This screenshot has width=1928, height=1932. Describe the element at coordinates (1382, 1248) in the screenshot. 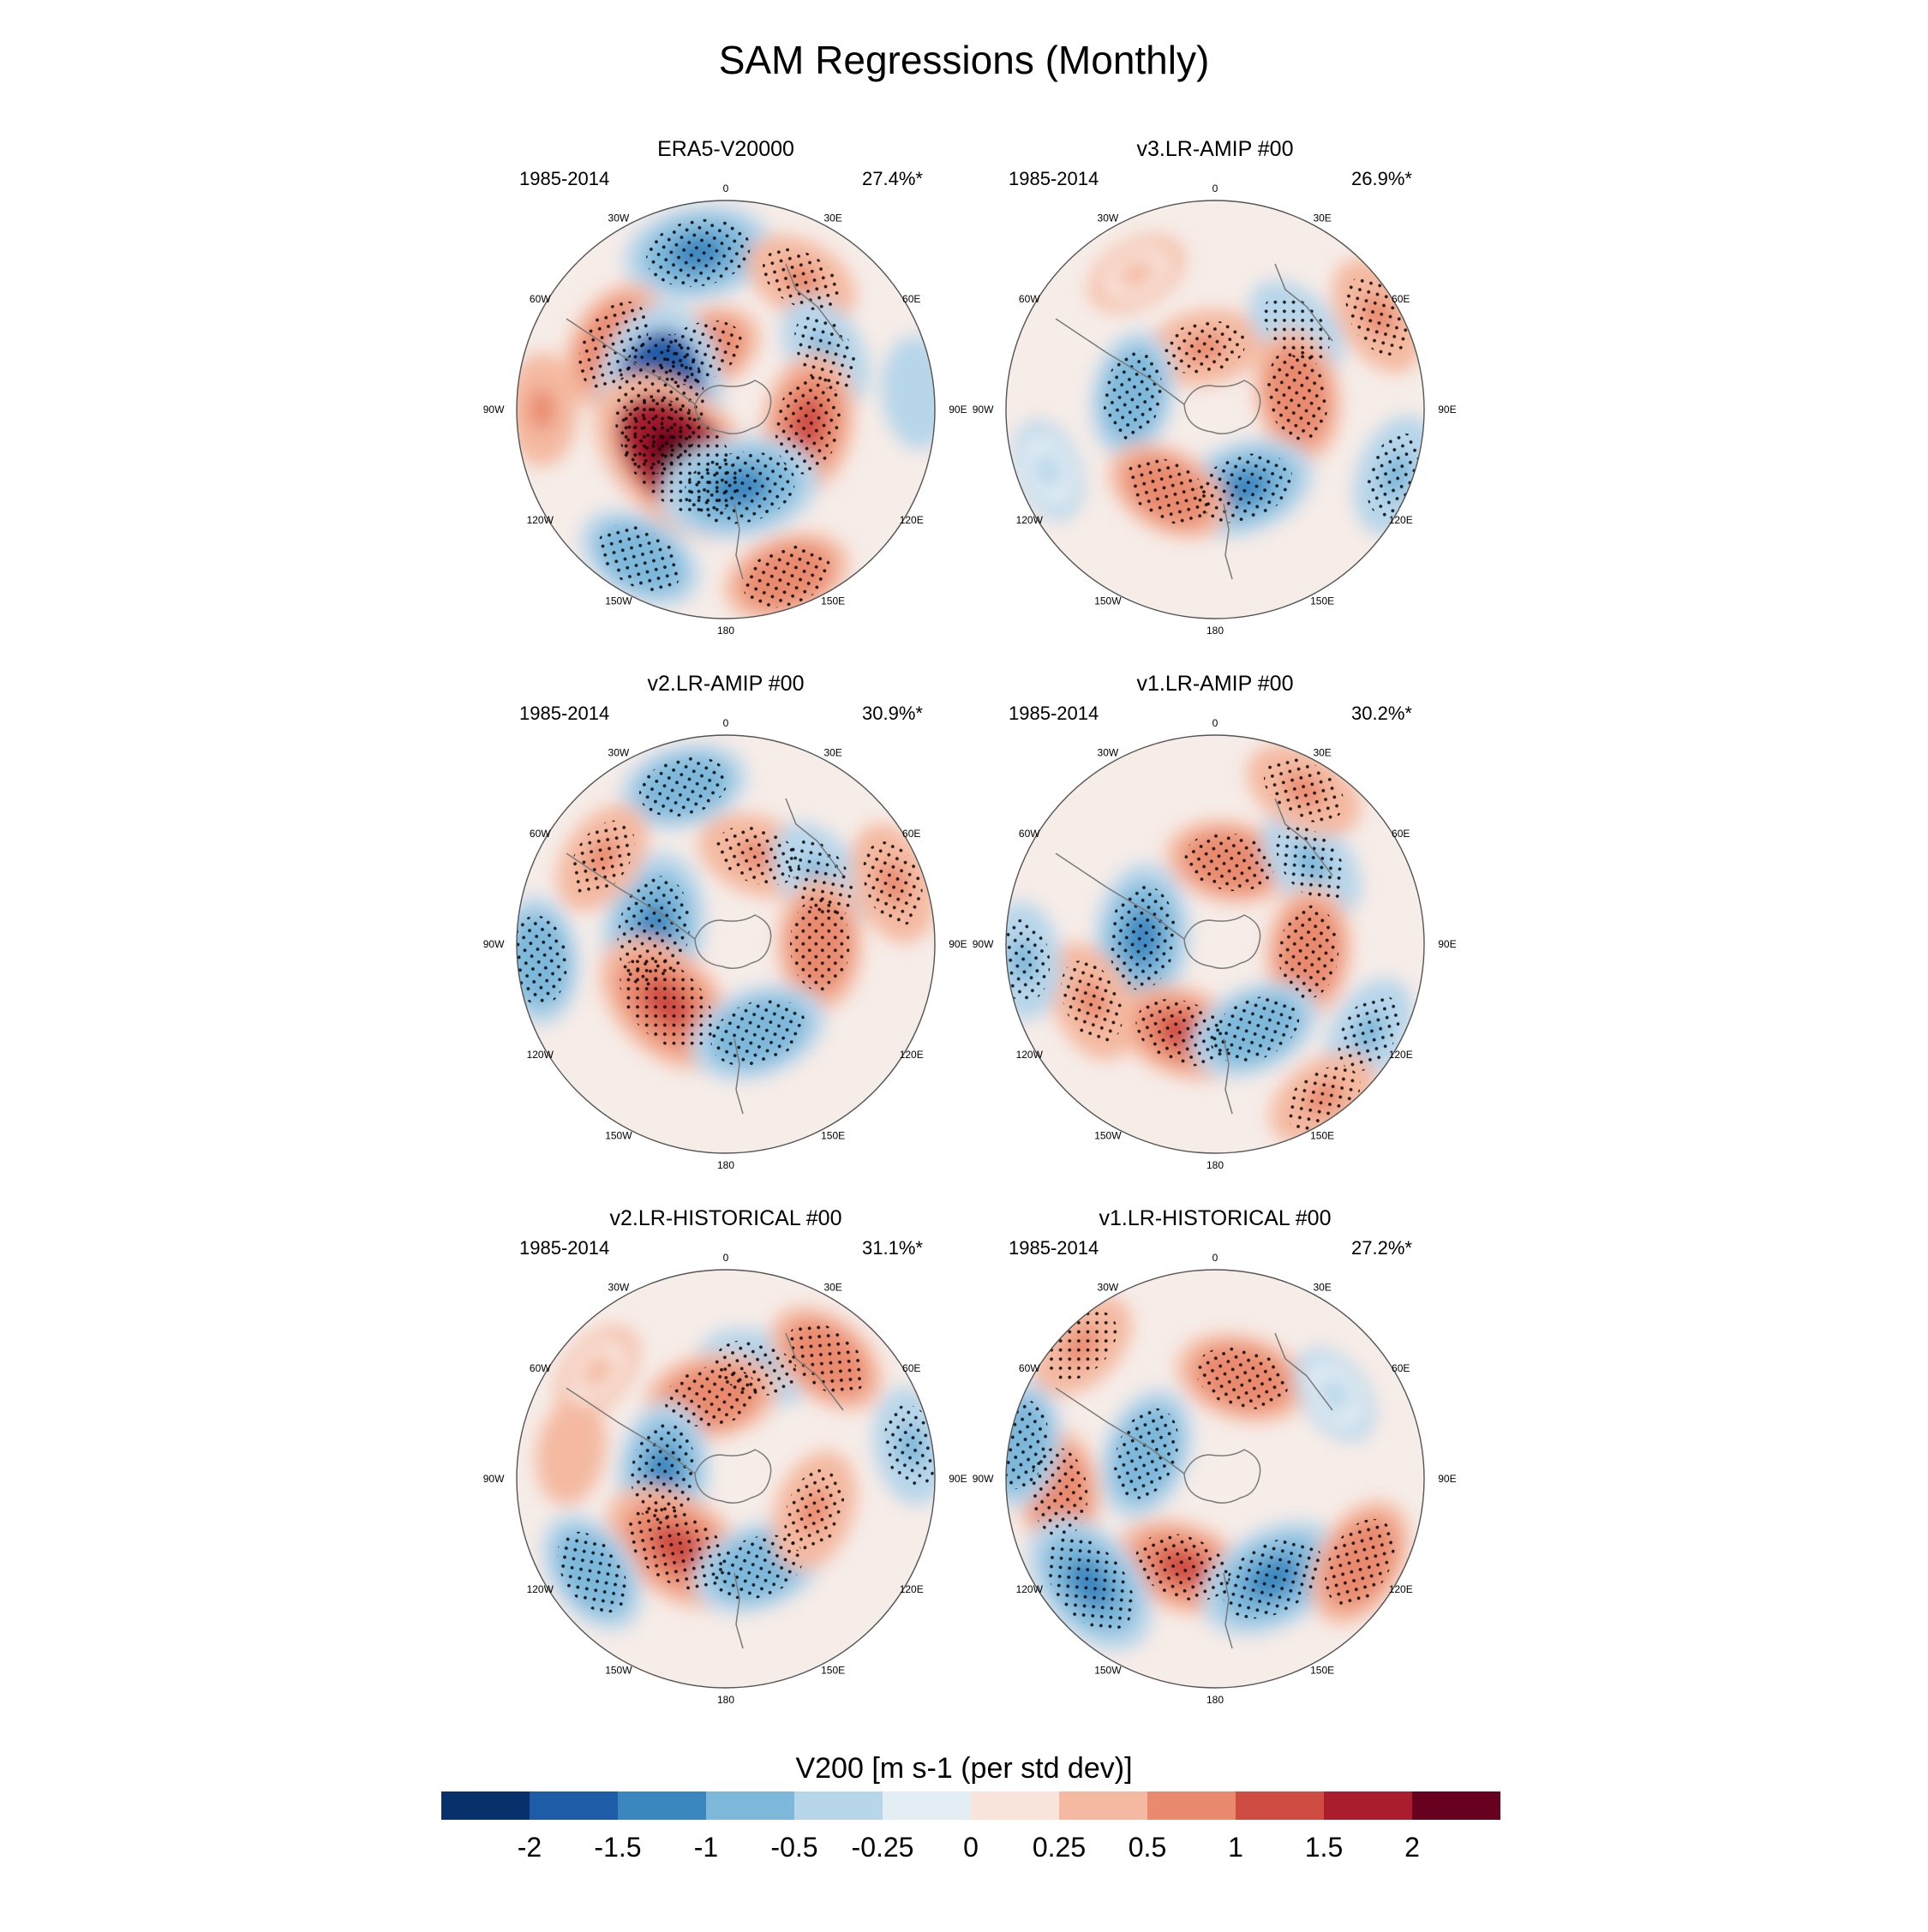

I see `panel-variance: 27.2%*` at that location.